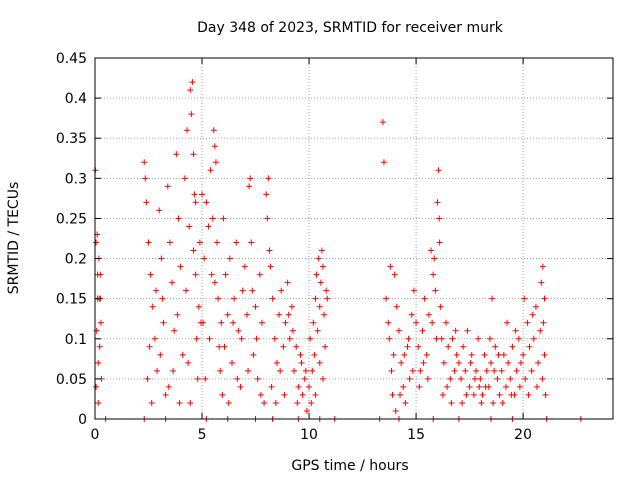  I want to click on y-tick-label: 0.45, so click(71, 59).